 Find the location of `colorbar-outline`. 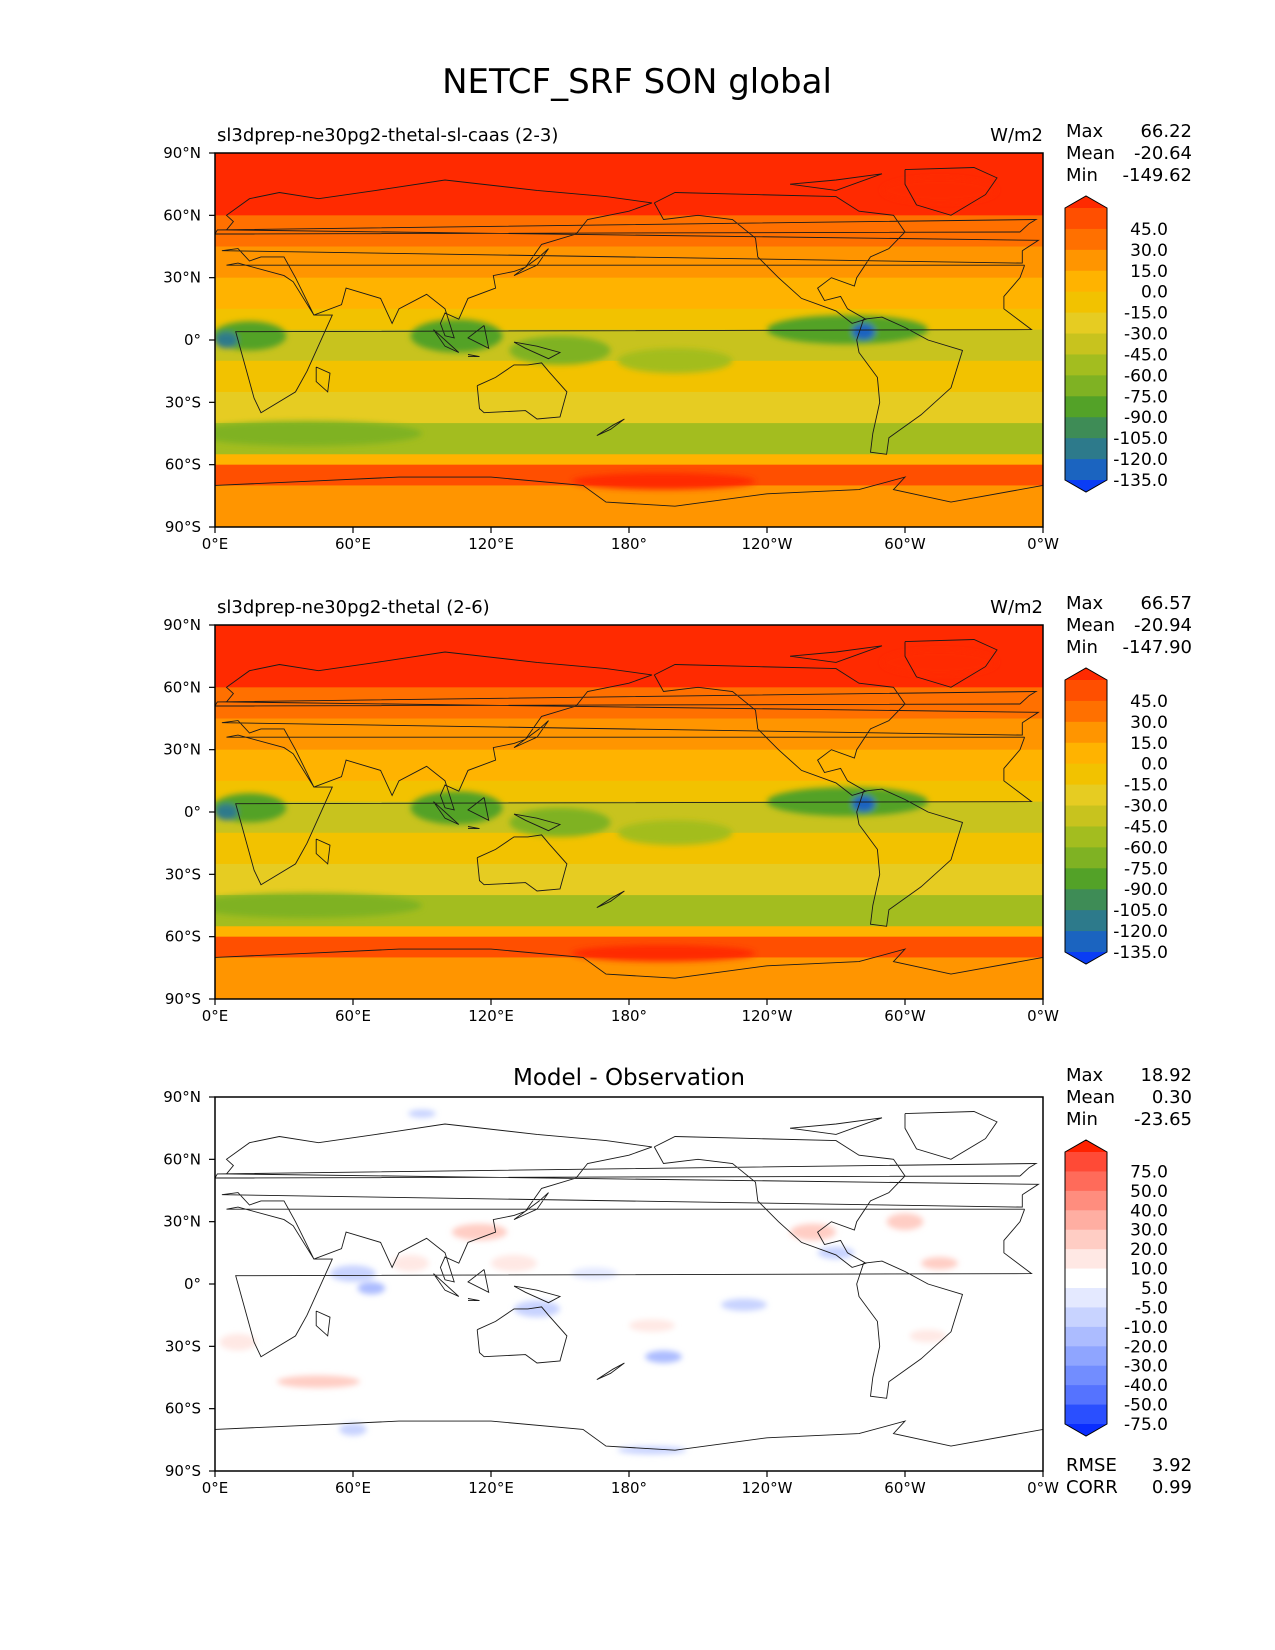

colorbar-outline is located at coordinates (1086, 344).